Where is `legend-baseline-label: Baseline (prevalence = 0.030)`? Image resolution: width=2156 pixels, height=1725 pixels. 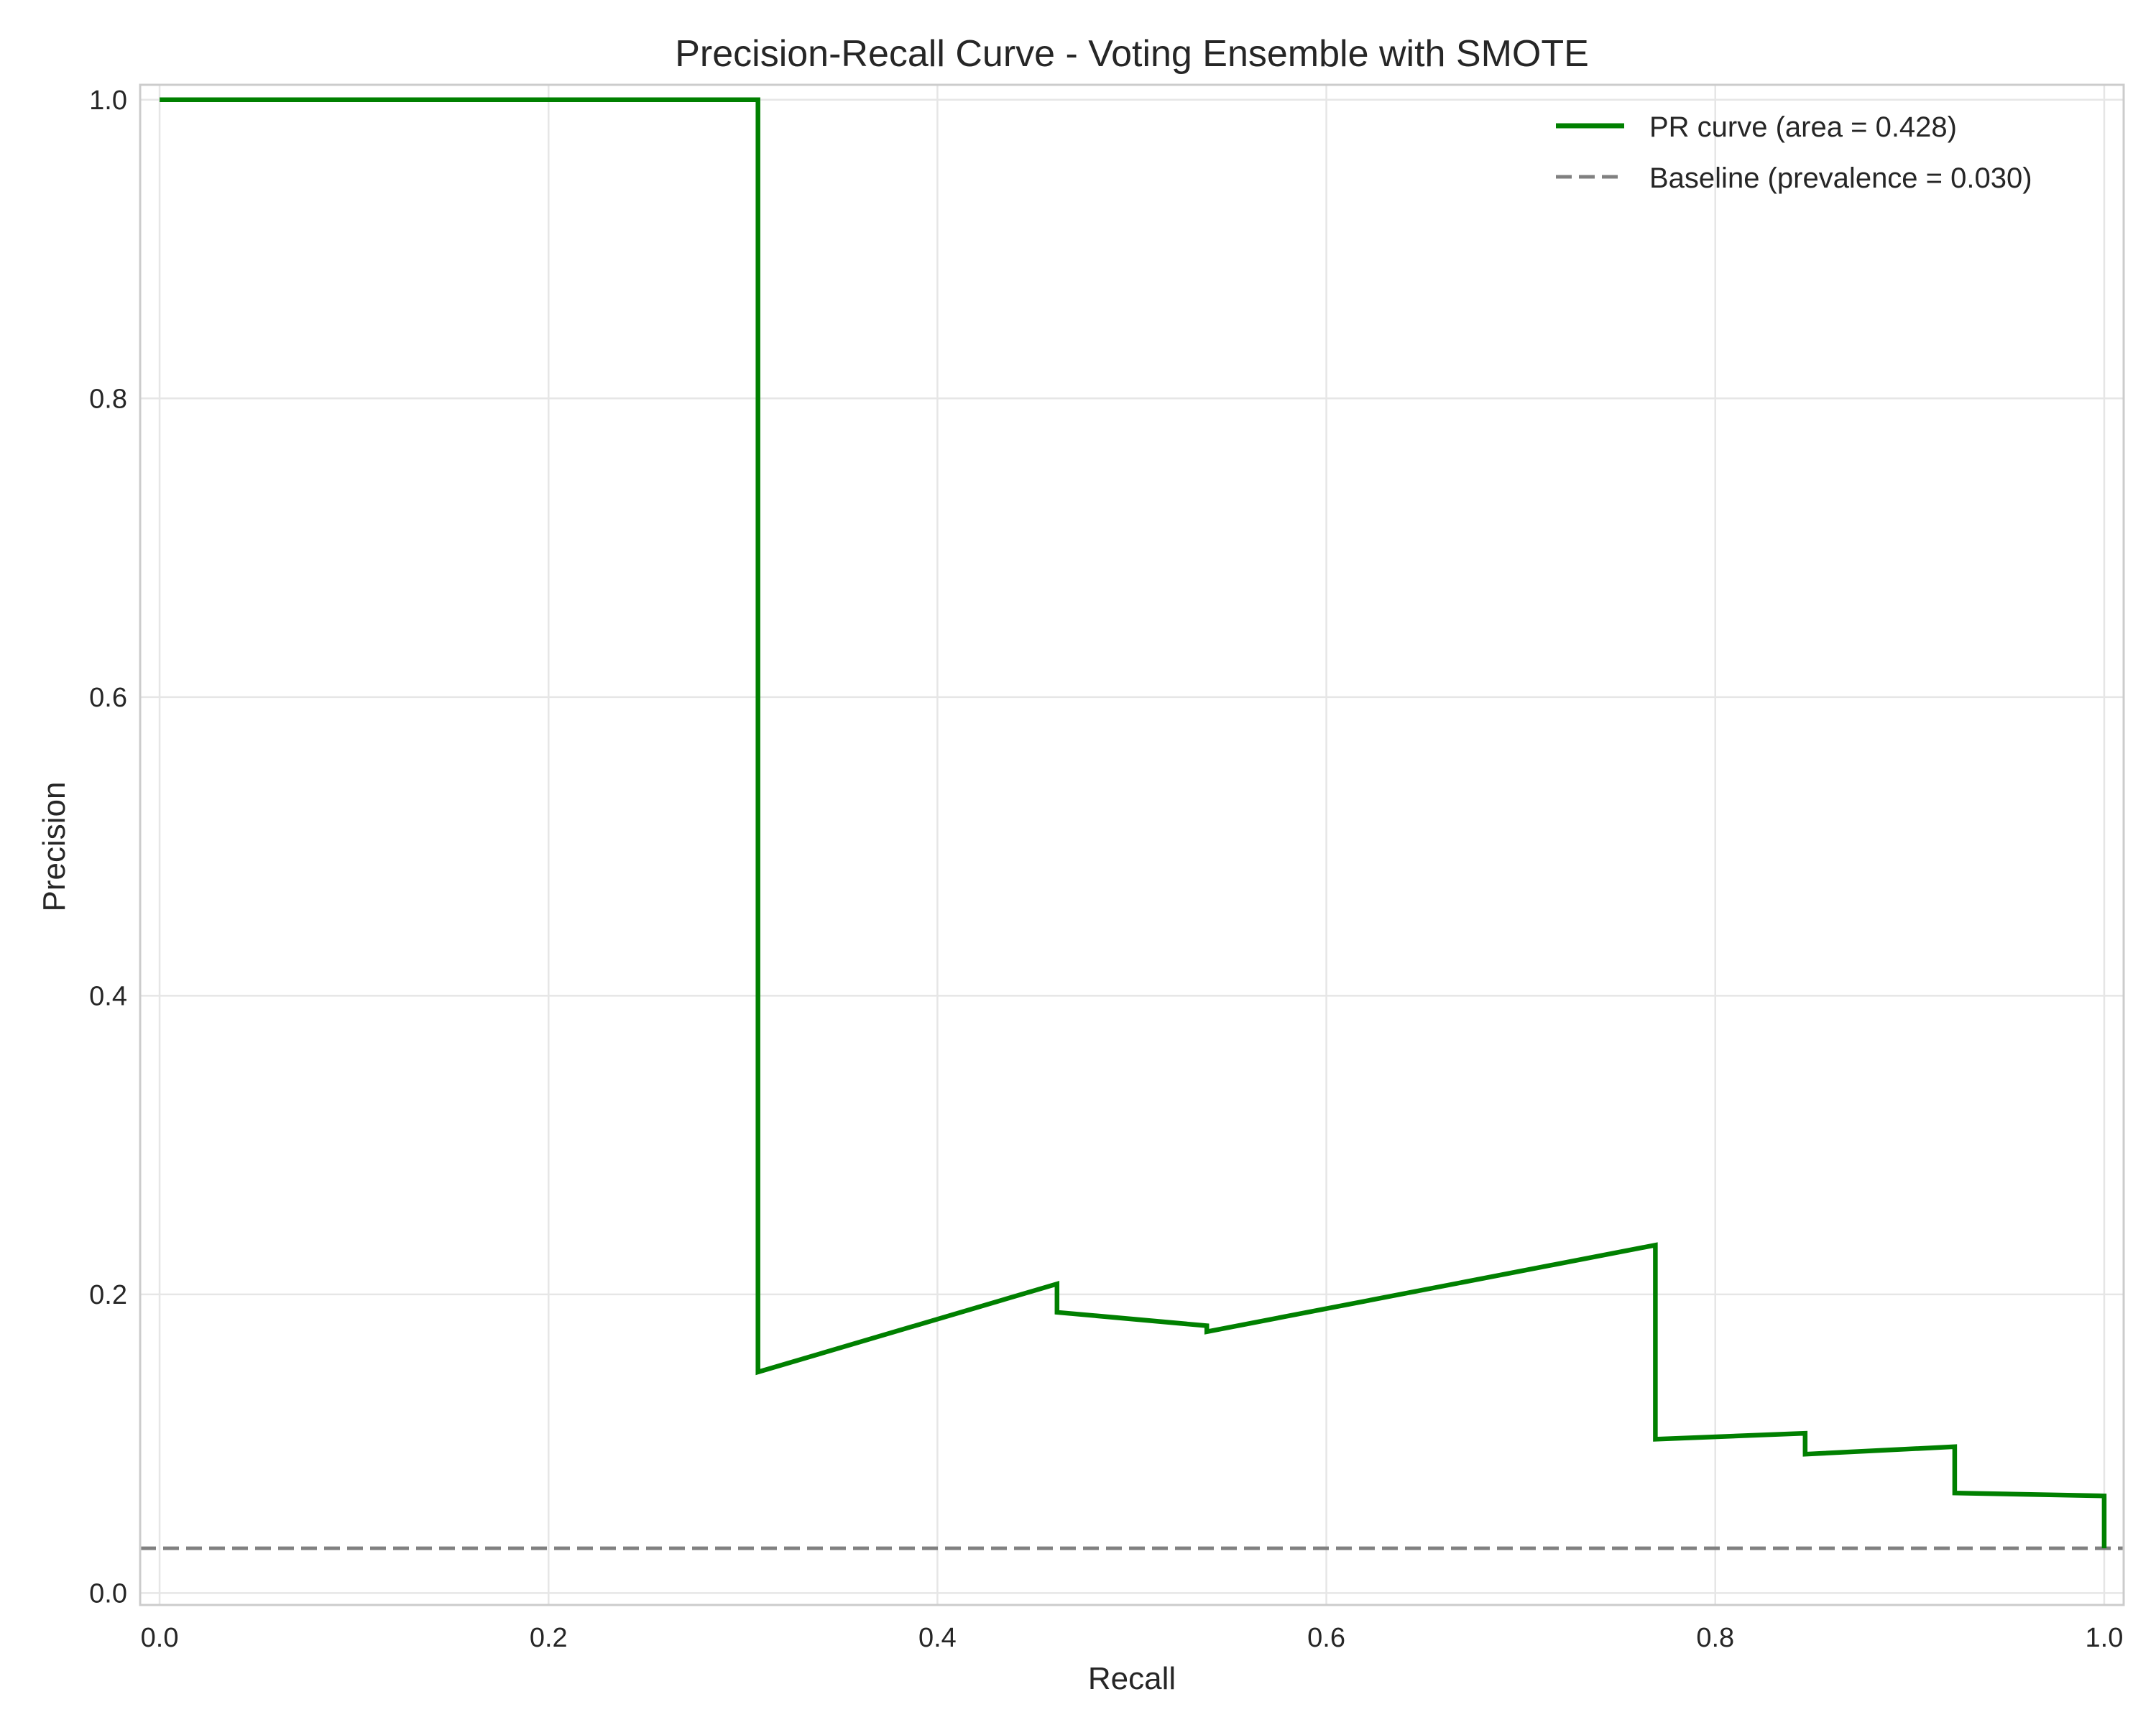 legend-baseline-label: Baseline (prevalence = 0.030) is located at coordinates (1840, 178).